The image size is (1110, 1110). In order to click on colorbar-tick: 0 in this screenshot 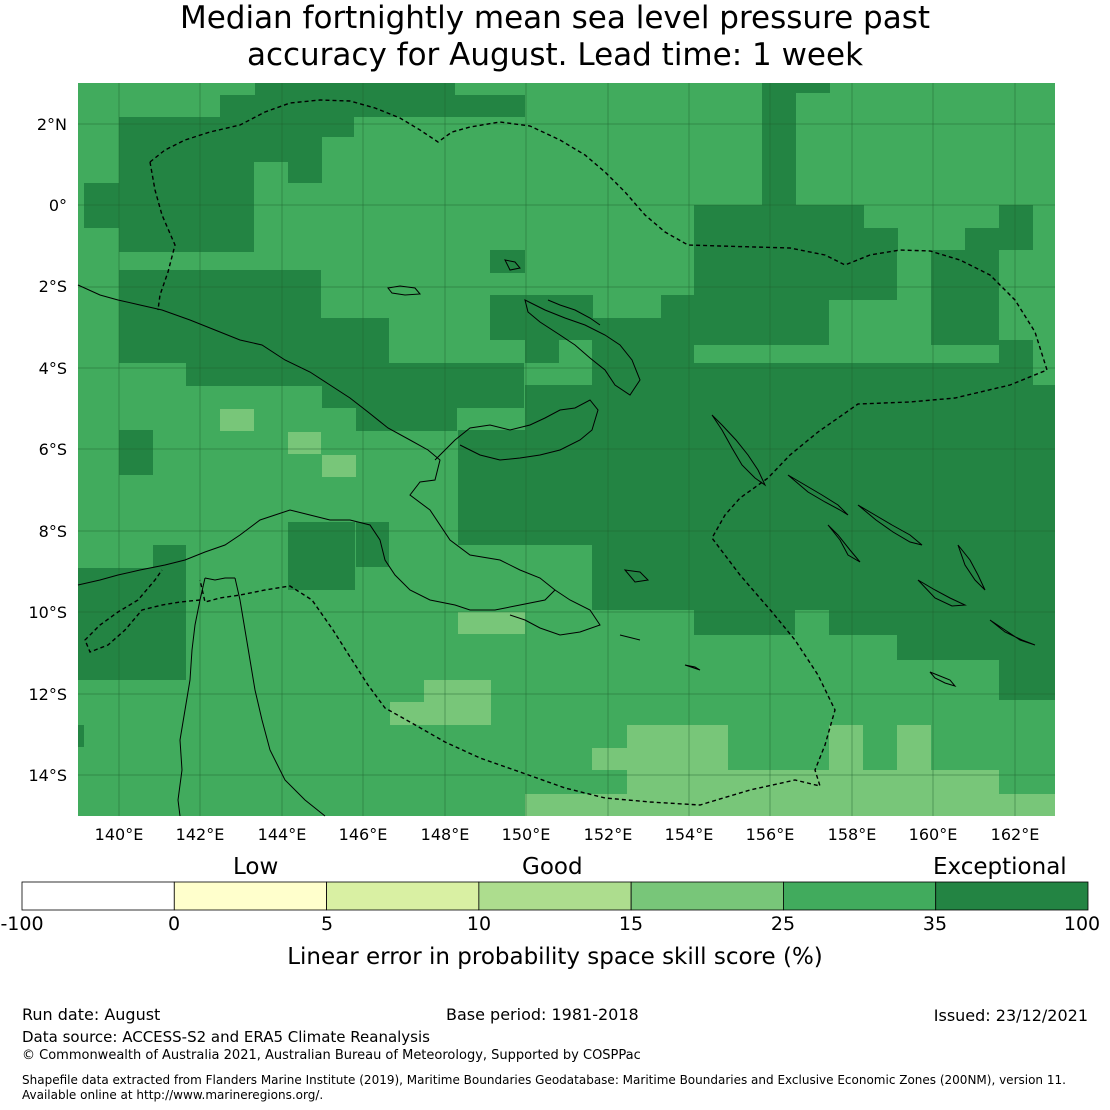, I will do `click(174, 924)`.